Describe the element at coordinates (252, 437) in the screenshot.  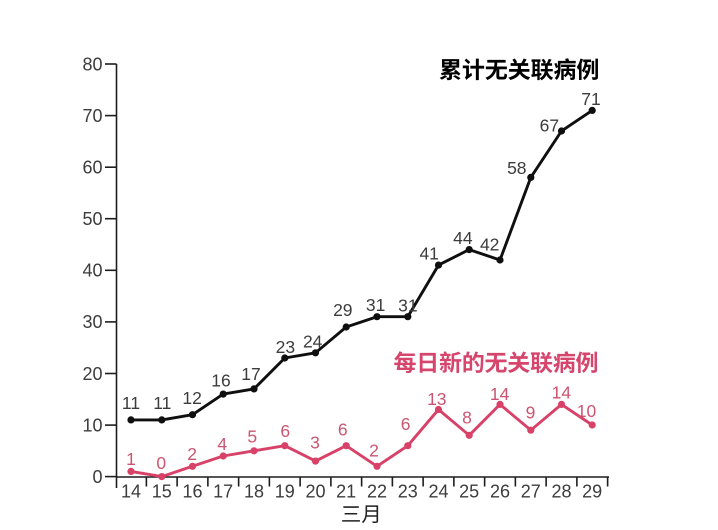
I see `svg-text: 5` at that location.